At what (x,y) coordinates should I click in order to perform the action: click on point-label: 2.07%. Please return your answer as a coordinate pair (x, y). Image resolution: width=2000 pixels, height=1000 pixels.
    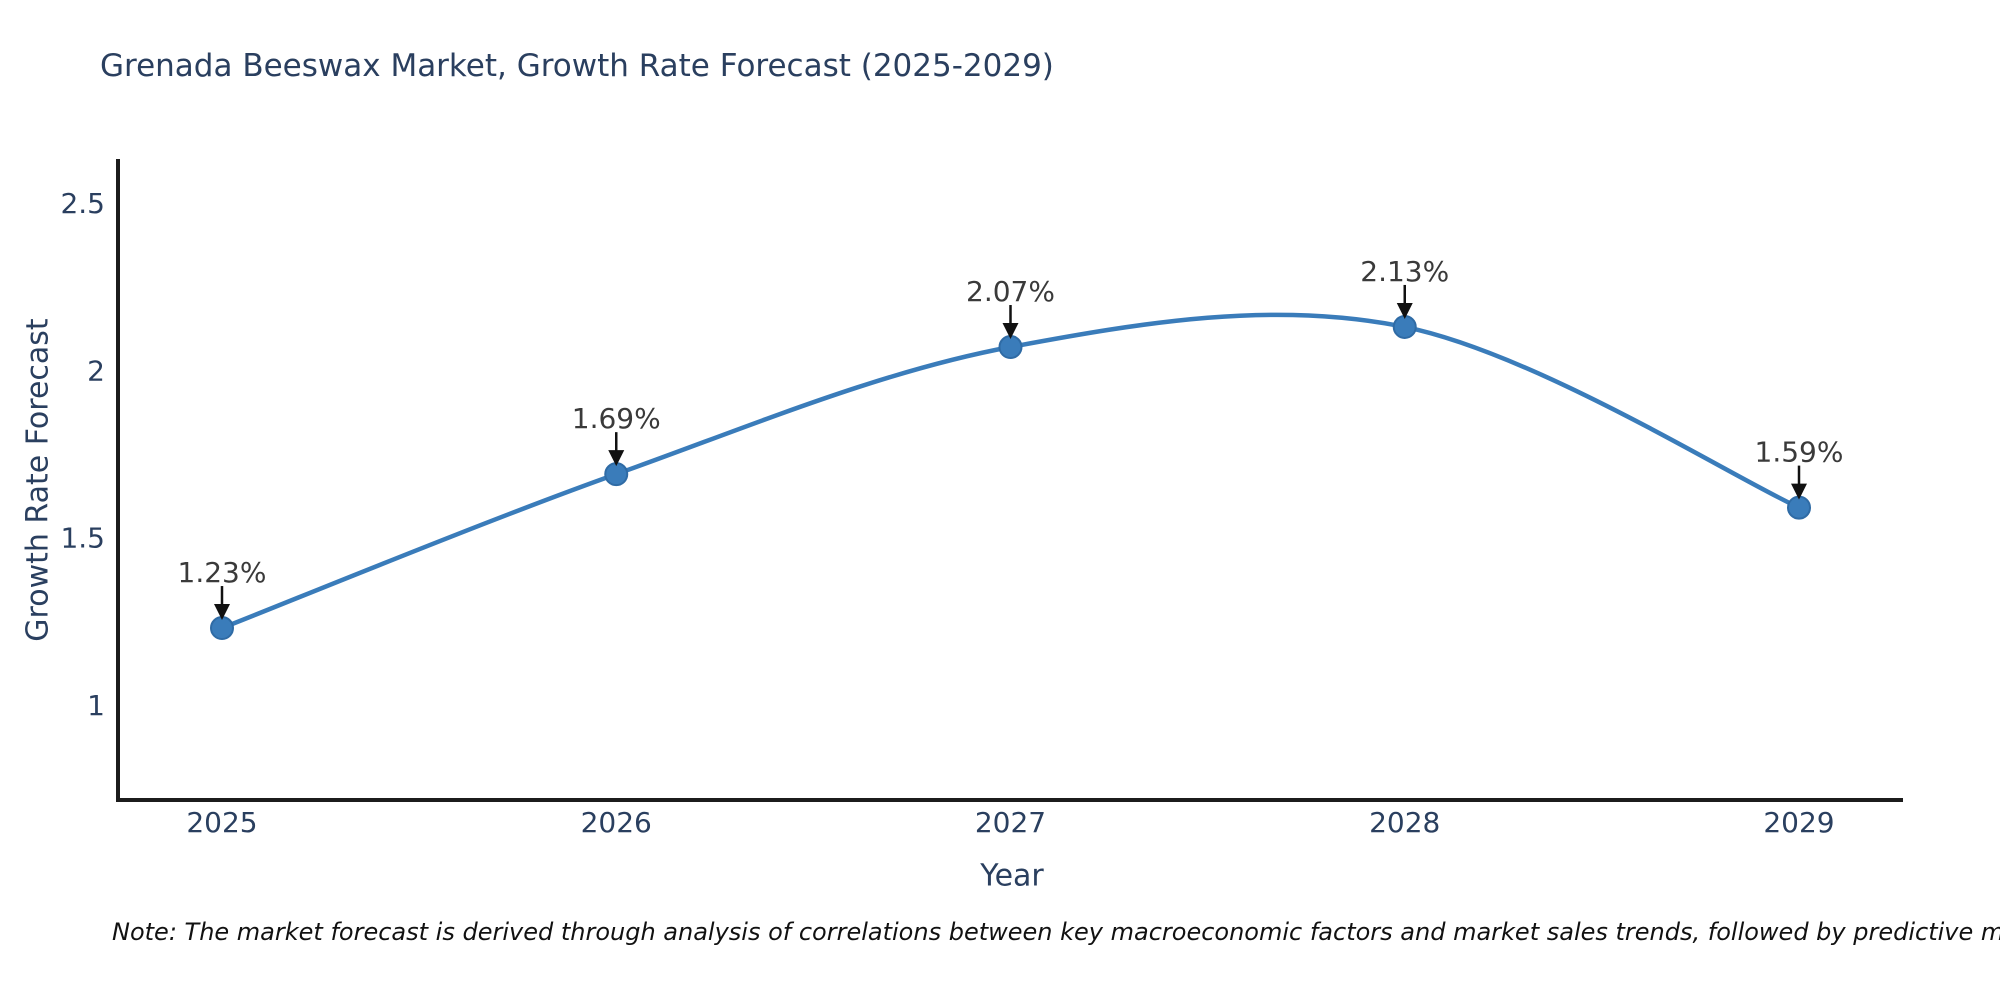
    Looking at the image, I should click on (1010, 291).